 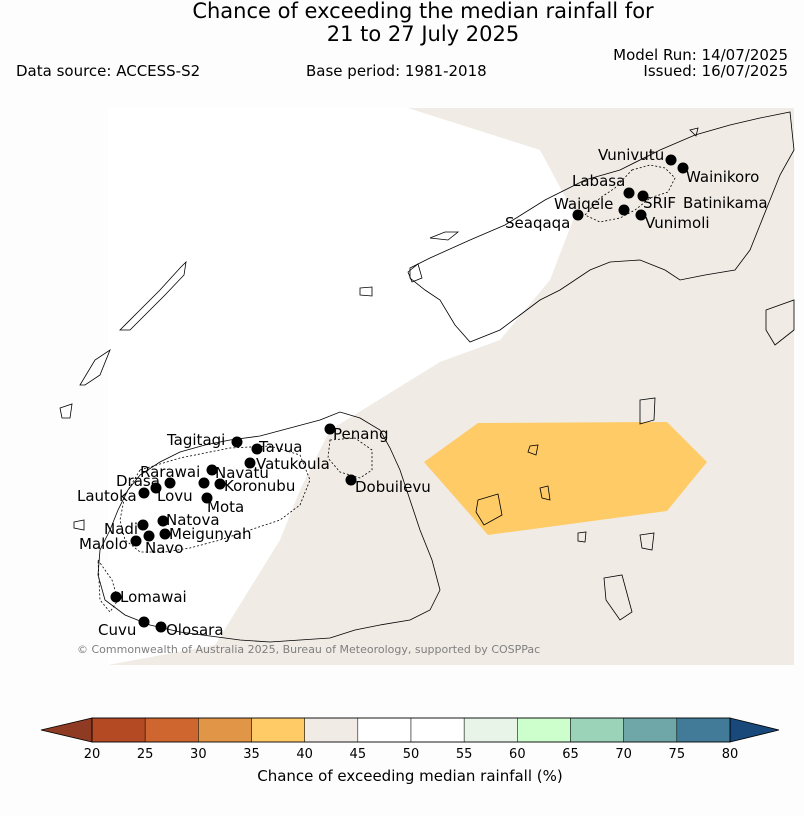 I want to click on marker-labasa, so click(x=629, y=193).